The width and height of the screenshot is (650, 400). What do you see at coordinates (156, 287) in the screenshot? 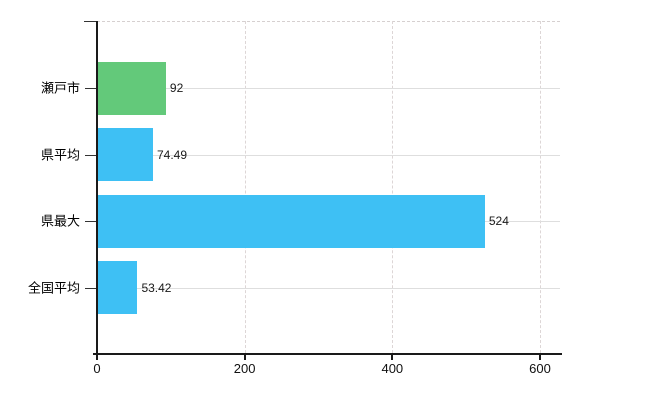
I see `bar-value-label: 53.42` at bounding box center [156, 287].